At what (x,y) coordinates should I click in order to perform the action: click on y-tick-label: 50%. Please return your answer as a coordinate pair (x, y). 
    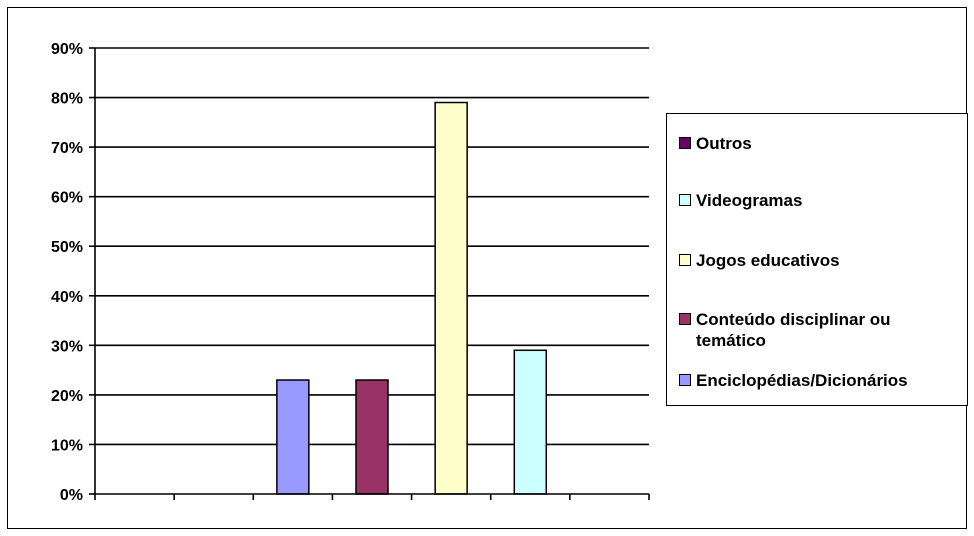
    Looking at the image, I should click on (67, 247).